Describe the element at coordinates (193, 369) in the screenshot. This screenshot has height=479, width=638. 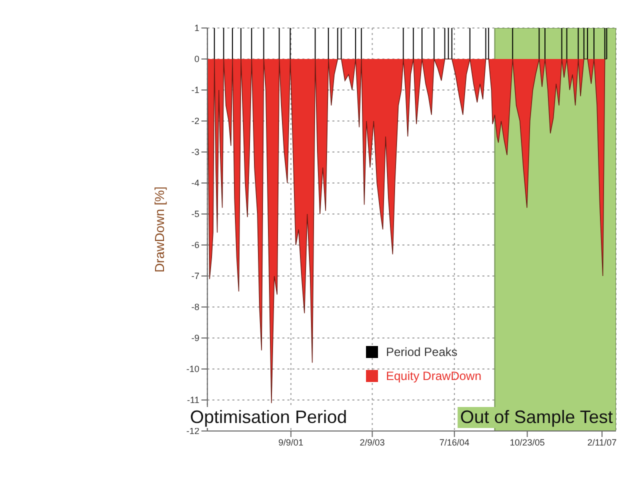
I see `y-tick-label: -10` at that location.